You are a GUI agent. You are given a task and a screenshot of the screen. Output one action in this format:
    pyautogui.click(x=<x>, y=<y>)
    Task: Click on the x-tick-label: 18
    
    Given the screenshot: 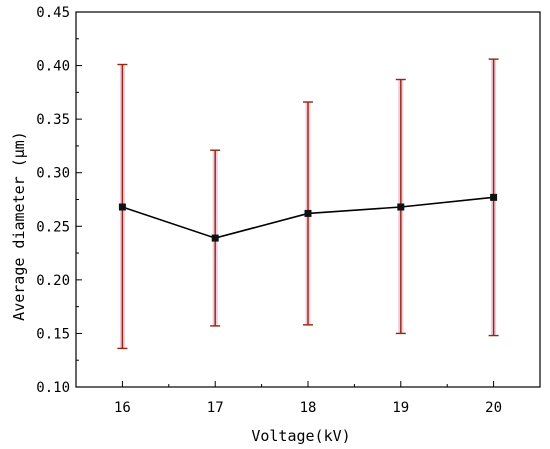 What is the action you would take?
    pyautogui.click(x=308, y=408)
    